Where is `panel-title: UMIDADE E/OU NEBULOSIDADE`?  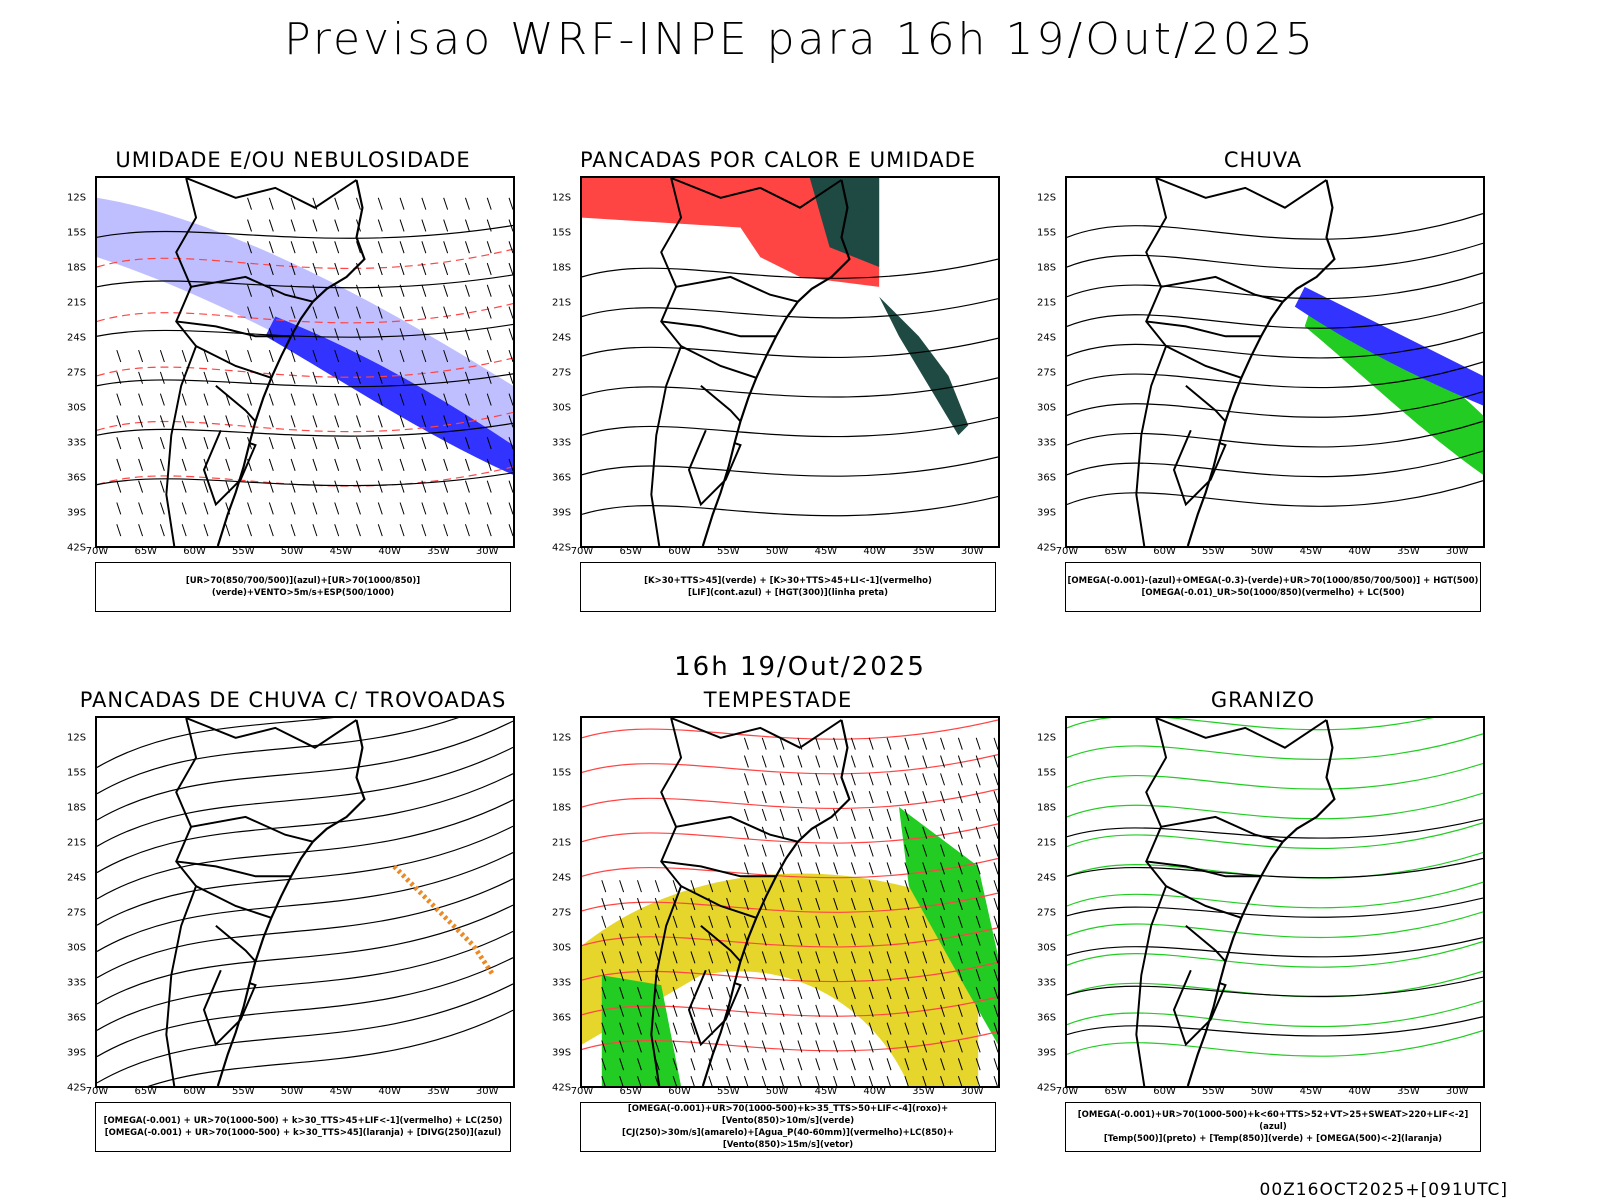
panel-title: UMIDADE E/OU NEBULOSIDADE is located at coordinates (293, 160).